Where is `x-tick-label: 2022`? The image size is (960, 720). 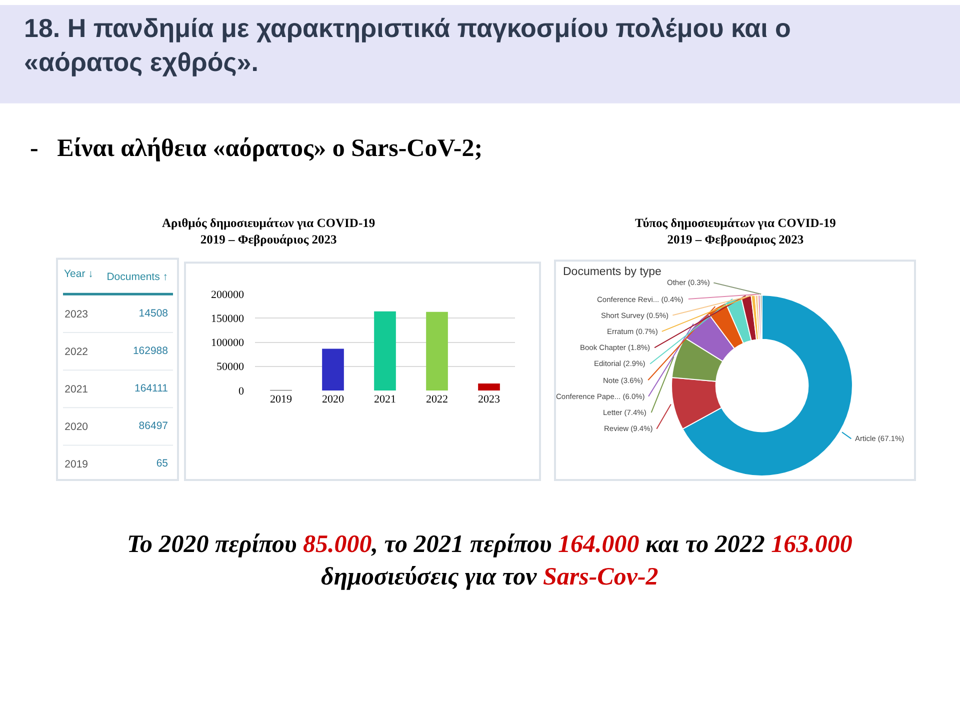 x-tick-label: 2022 is located at coordinates (437, 399).